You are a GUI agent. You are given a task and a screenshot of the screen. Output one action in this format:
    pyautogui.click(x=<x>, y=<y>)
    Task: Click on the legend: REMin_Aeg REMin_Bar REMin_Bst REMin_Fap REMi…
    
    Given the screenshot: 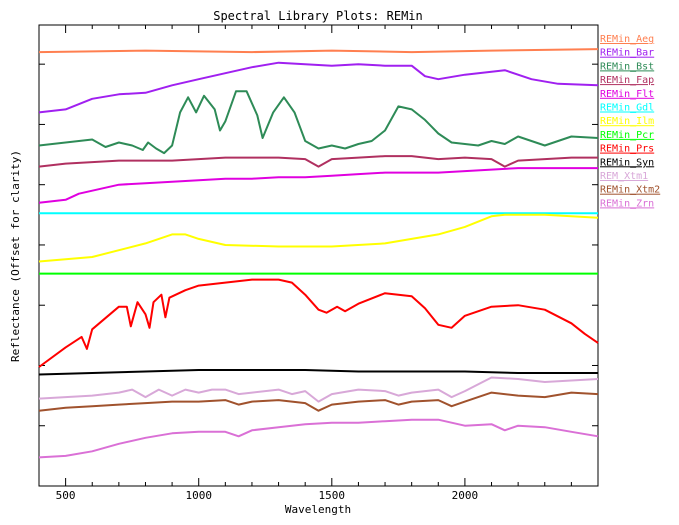 What is the action you would take?
    pyautogui.click(x=630, y=121)
    